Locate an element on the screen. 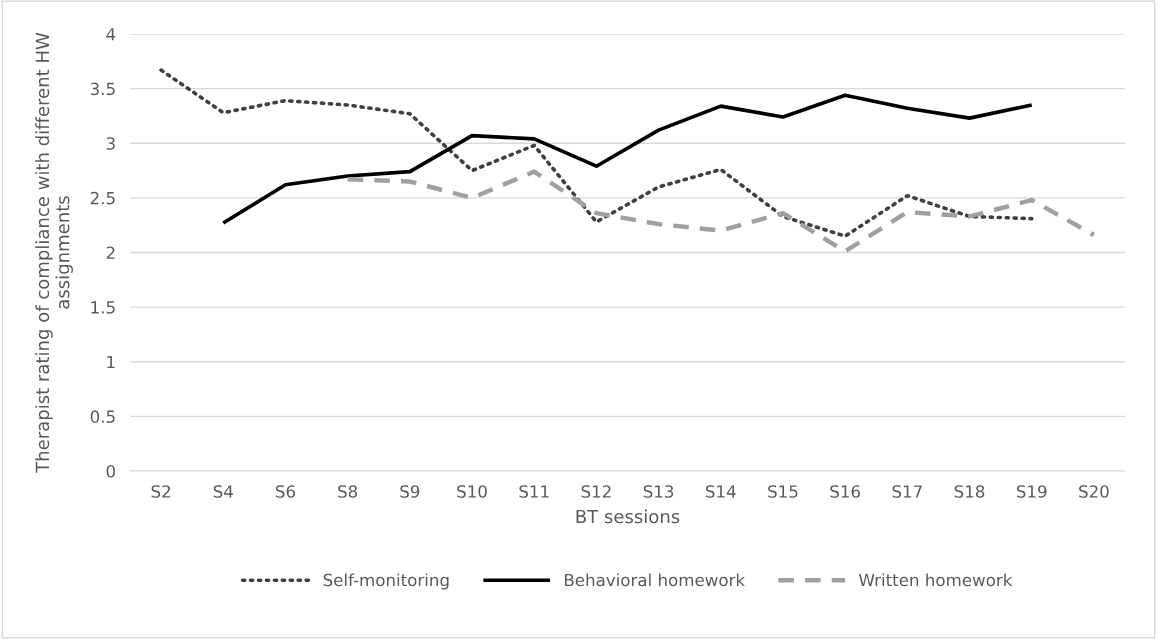 The width and height of the screenshot is (1157, 639). y-axis-title: Therapist rating of compliance with different HW assignments is located at coordinates (54, 252).